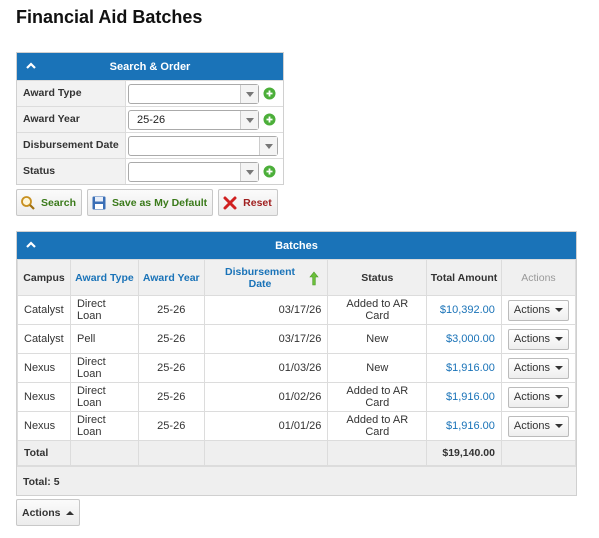 The image size is (599, 538). Describe the element at coordinates (230, 202) in the screenshot. I see `red-x-icon` at that location.